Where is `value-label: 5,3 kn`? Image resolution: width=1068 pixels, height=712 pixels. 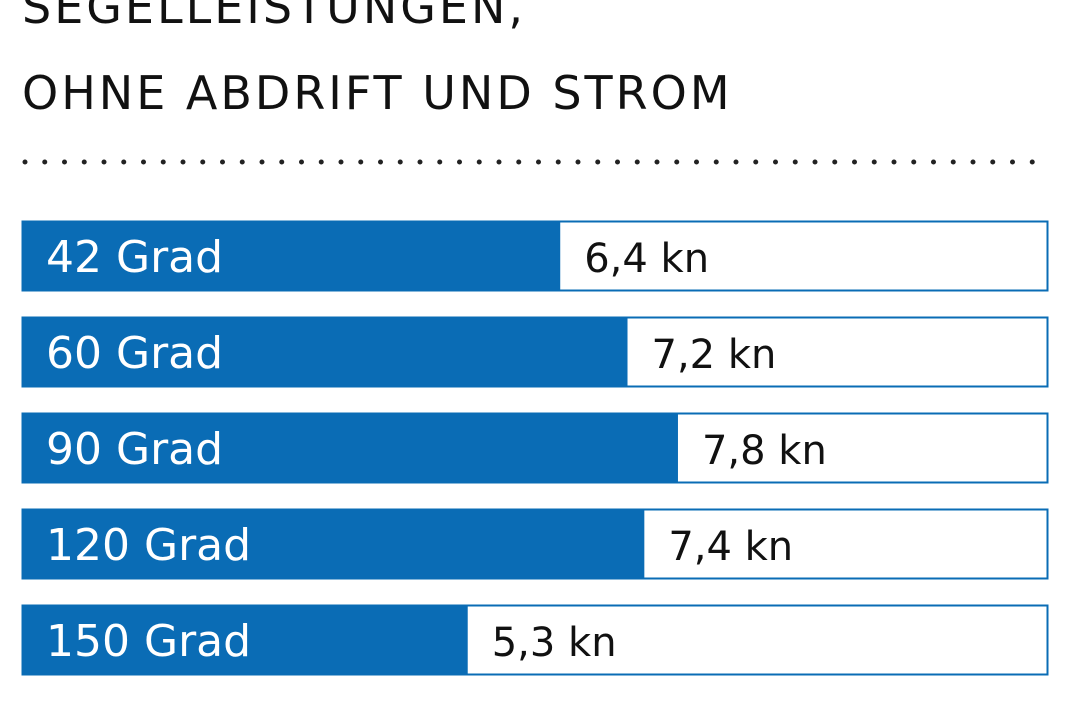 value-label: 5,3 kn is located at coordinates (554, 643).